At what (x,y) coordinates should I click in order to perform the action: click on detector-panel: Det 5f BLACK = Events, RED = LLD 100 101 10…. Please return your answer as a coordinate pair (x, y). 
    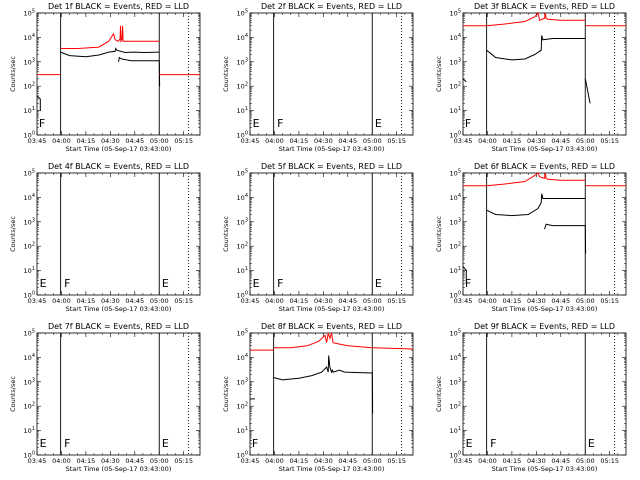
    Looking at the image, I should click on (318, 237).